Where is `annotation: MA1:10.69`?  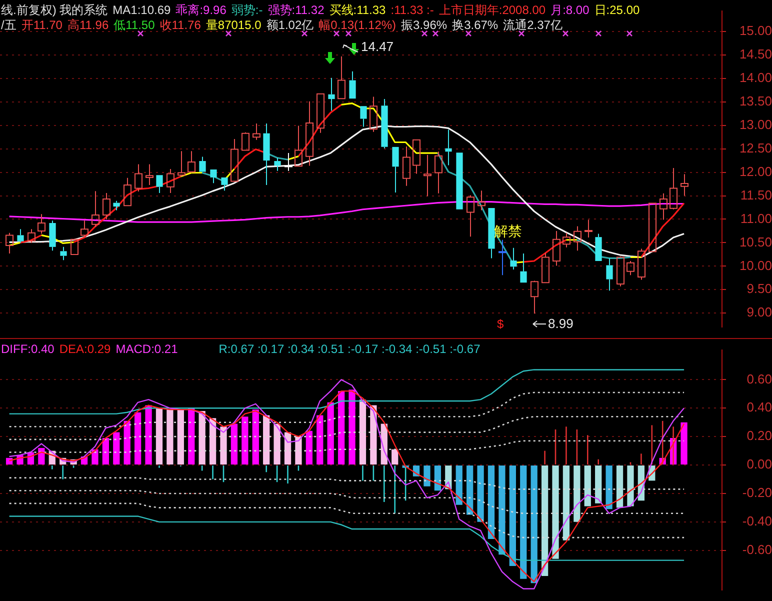 annotation: MA1:10.69 is located at coordinates (141, 10).